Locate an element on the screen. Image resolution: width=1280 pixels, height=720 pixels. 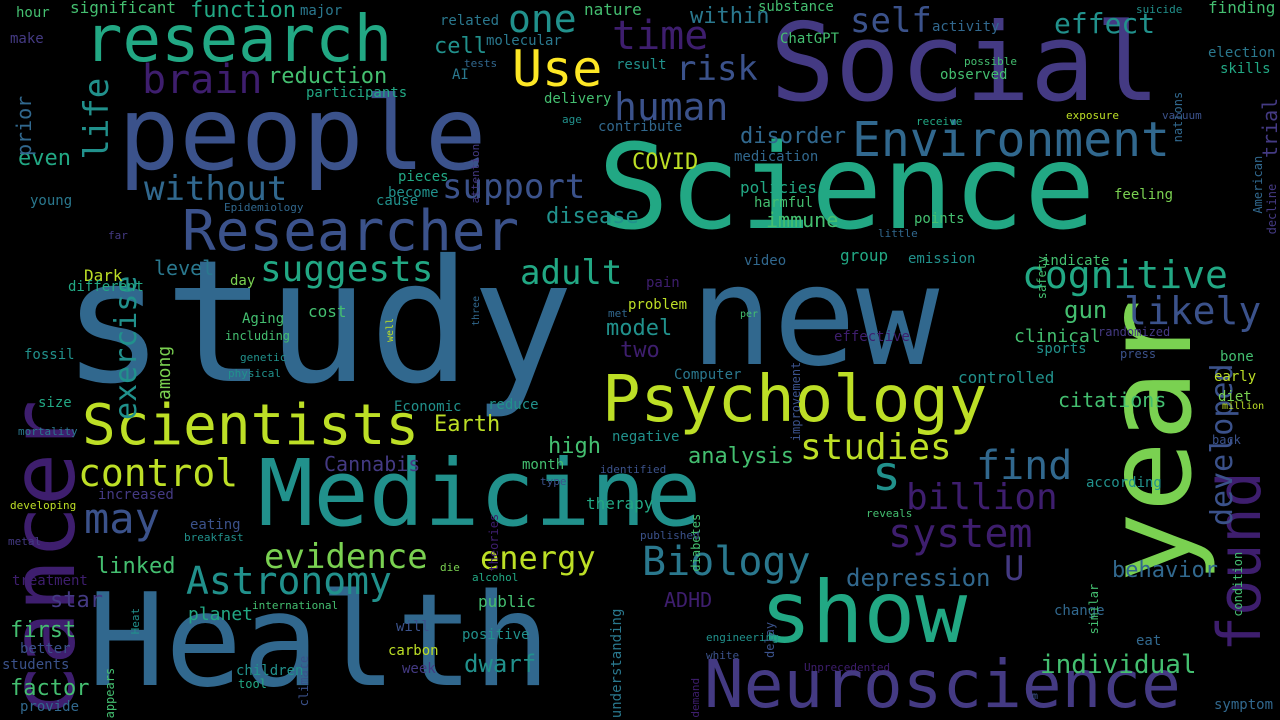
cloud-word: observed is located at coordinates (974, 75).